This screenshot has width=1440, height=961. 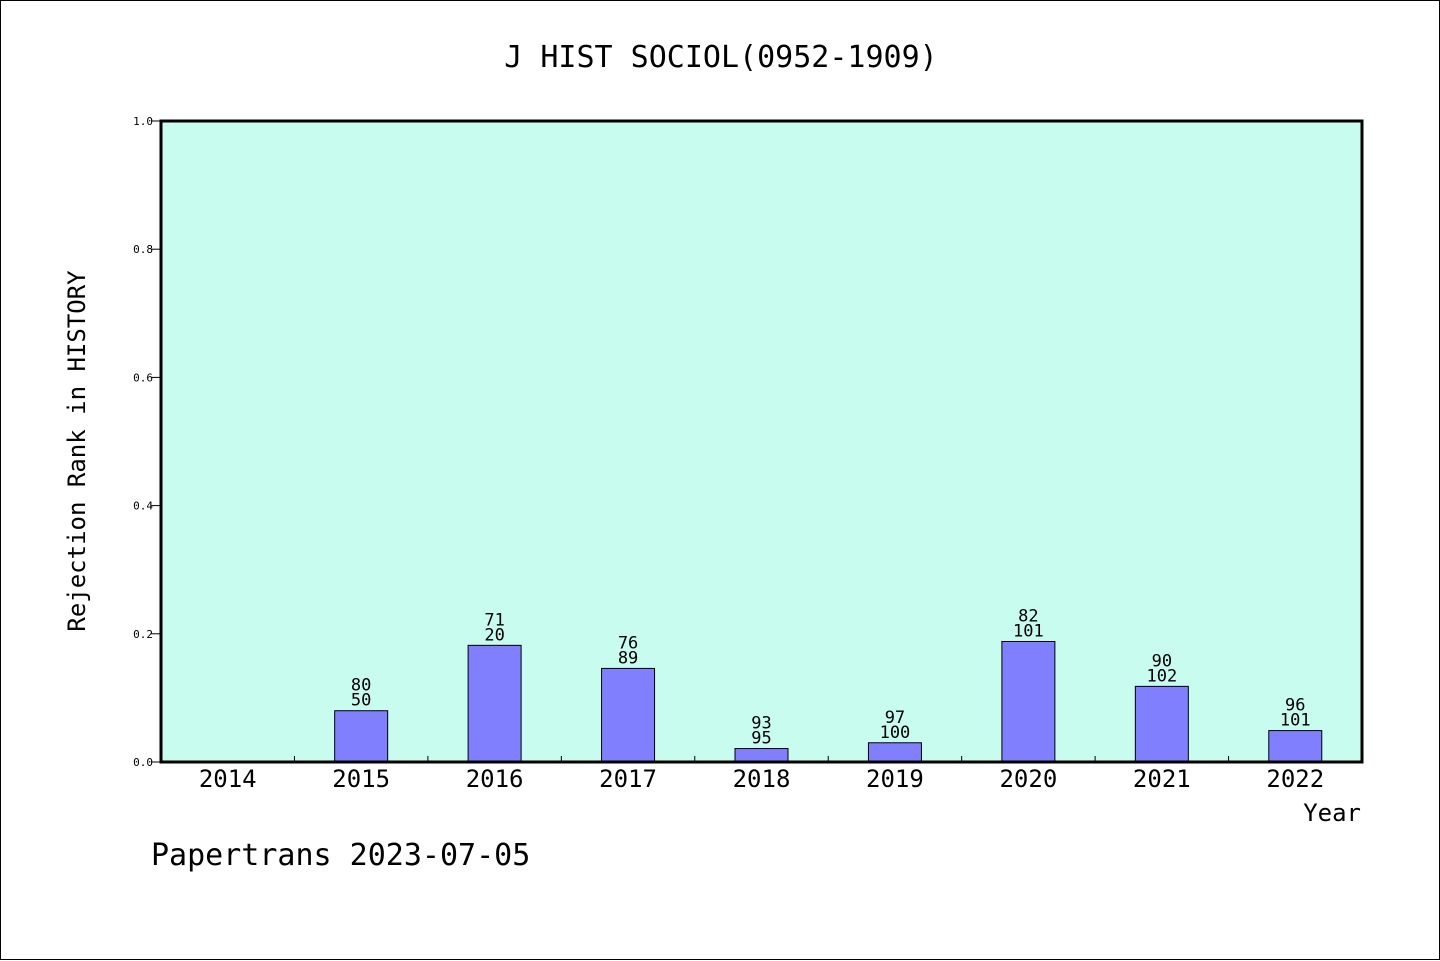 What do you see at coordinates (1028, 779) in the screenshot?
I see `x-tick-label-2020: 2020` at bounding box center [1028, 779].